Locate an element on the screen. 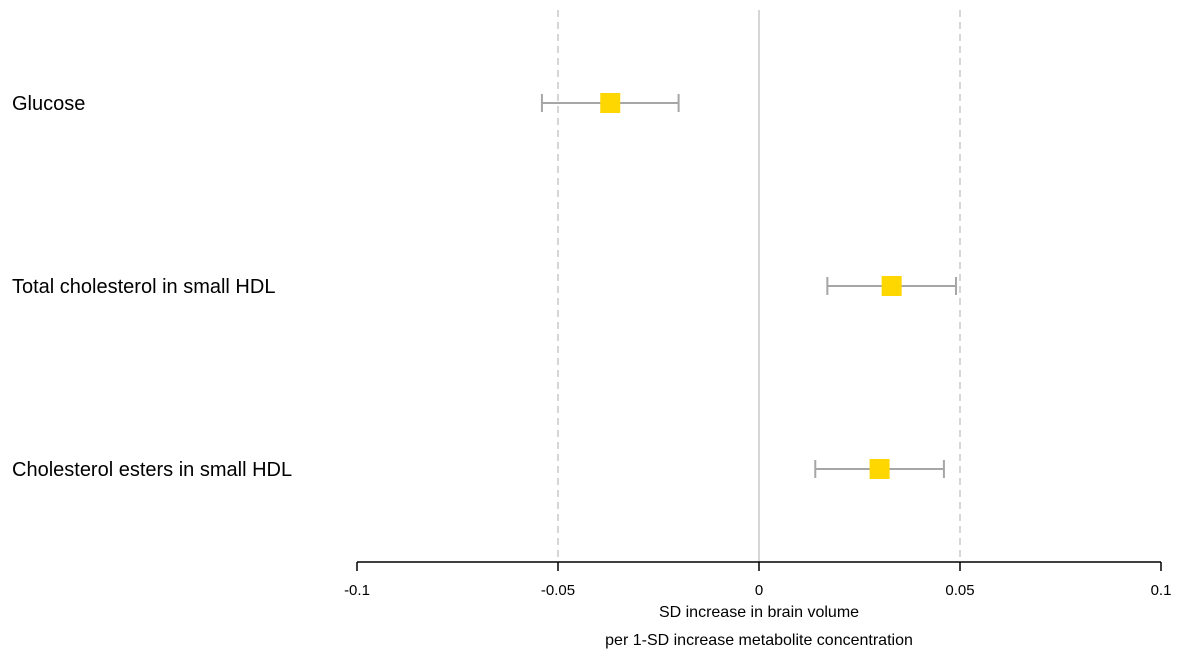 The width and height of the screenshot is (1178, 655). x-tick-label: -0.05 is located at coordinates (558, 590).